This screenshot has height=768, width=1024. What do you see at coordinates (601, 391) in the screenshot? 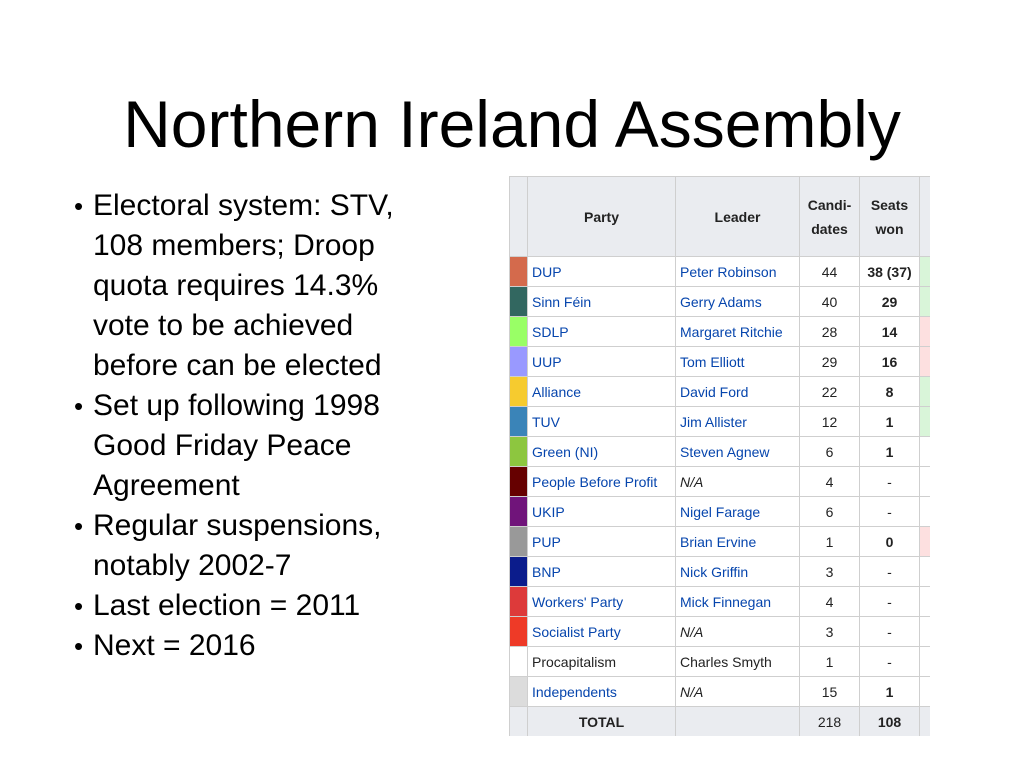
I see `party-name-link: Alliance` at bounding box center [601, 391].